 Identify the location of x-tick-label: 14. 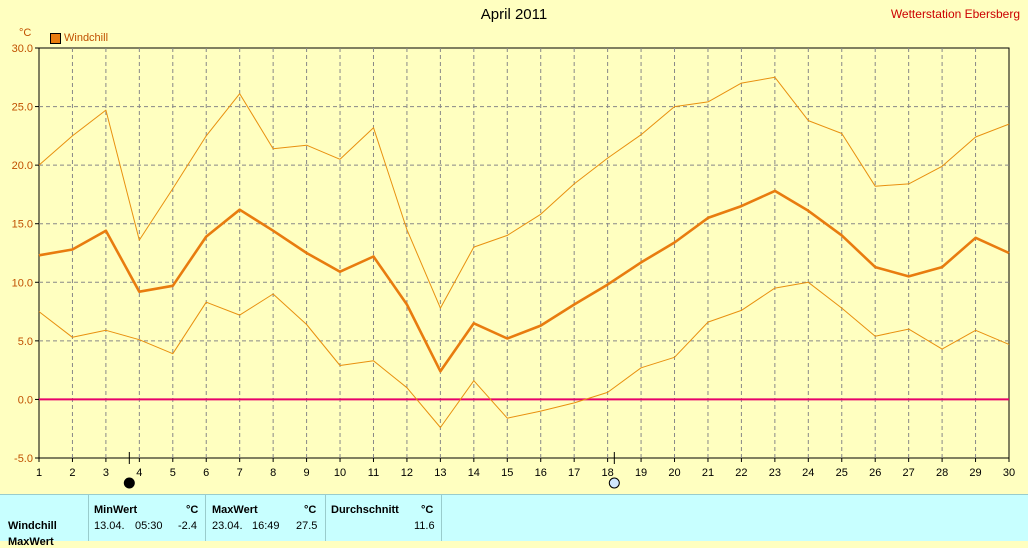
(474, 473).